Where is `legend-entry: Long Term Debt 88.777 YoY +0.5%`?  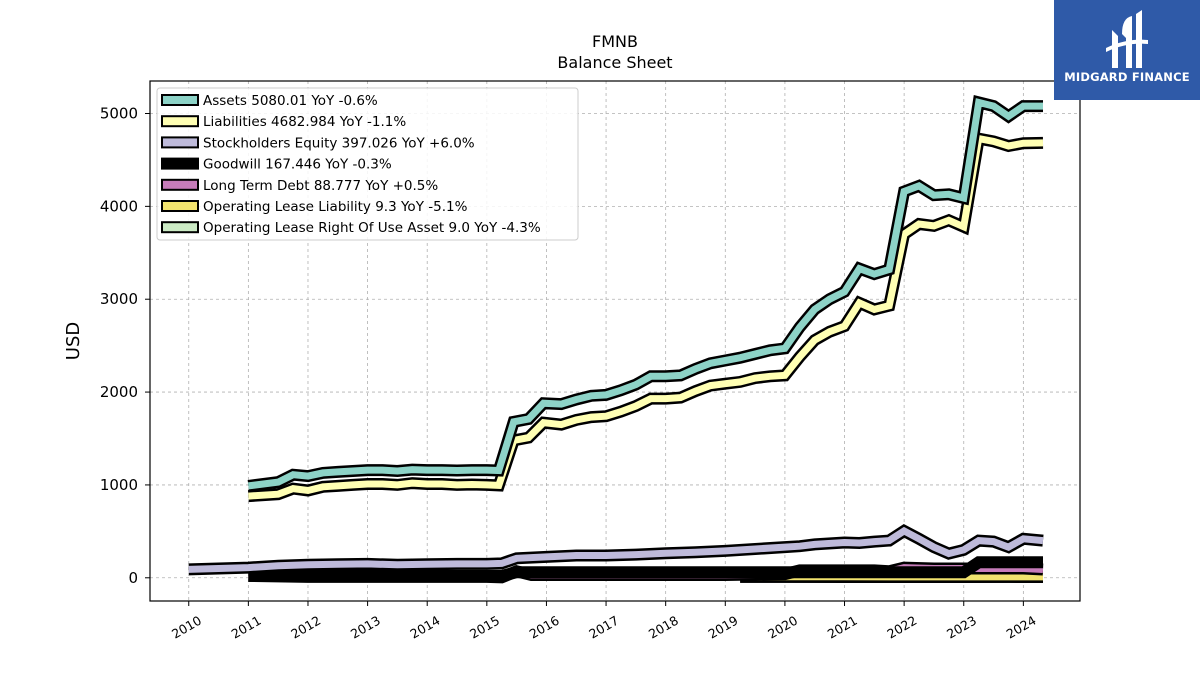
legend-entry: Long Term Debt 88.777 YoY +0.5% is located at coordinates (320, 186).